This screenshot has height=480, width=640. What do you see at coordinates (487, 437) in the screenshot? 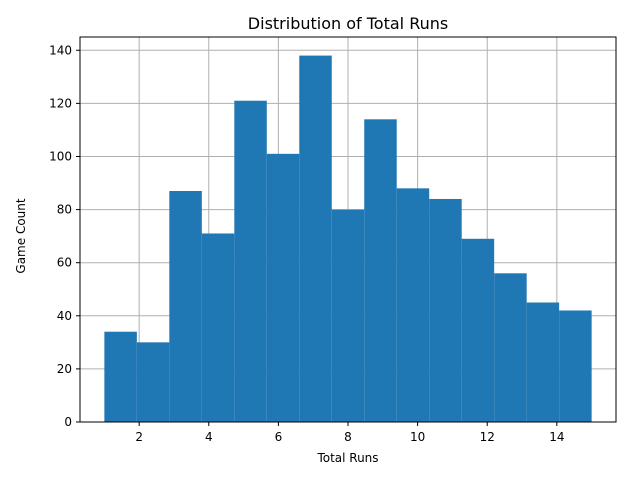
I see `x-tick-label: 12` at bounding box center [487, 437].